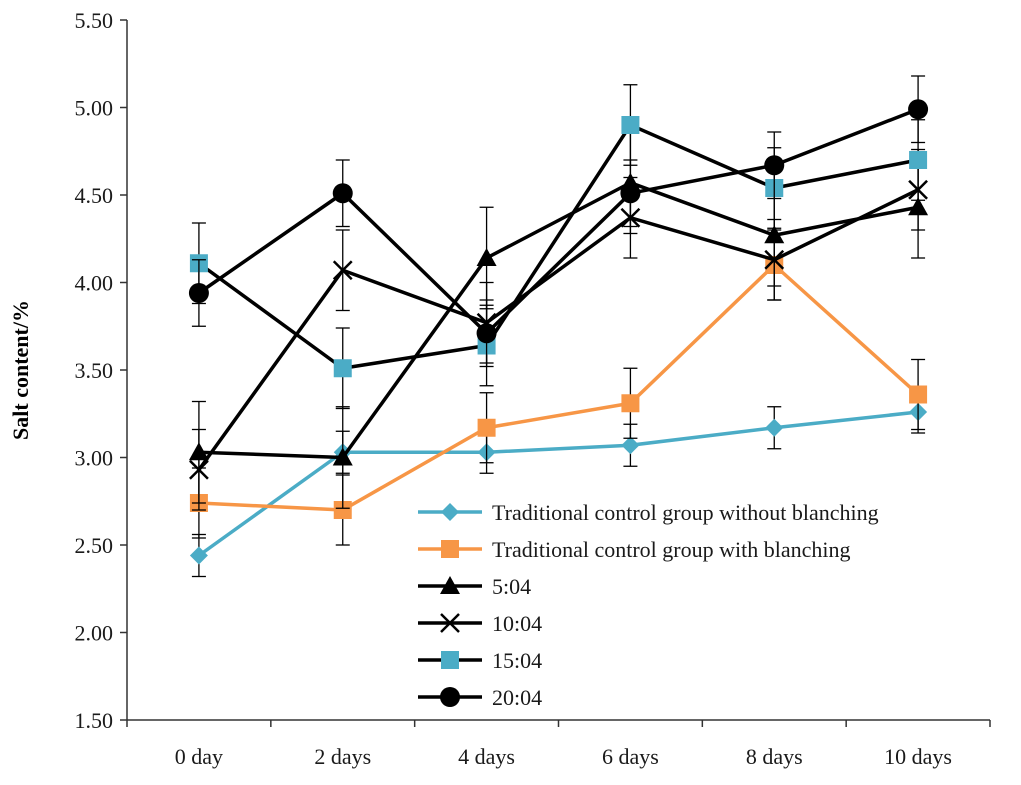 The height and width of the screenshot is (785, 1021). What do you see at coordinates (558, 483) in the screenshot?
I see `series-line` at bounding box center [558, 483].